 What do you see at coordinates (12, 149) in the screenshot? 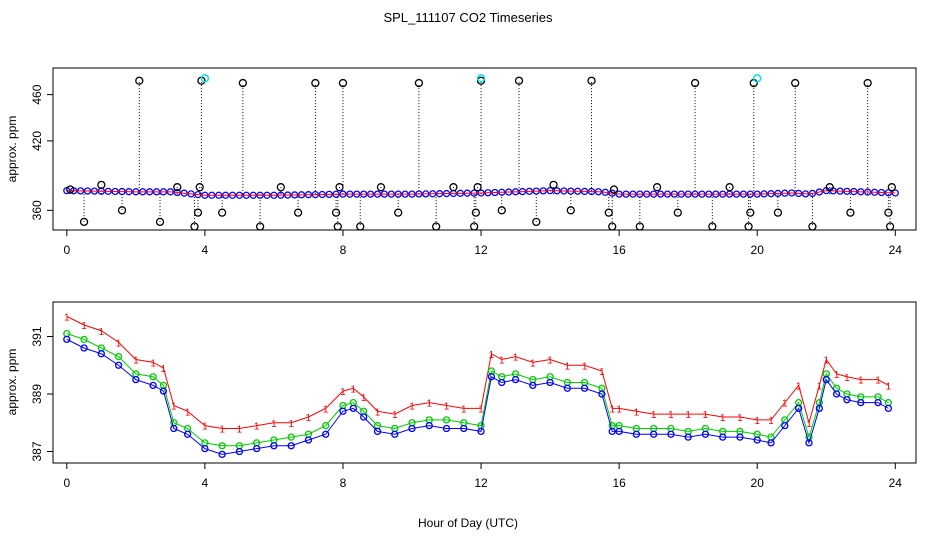
I see `y-axis-label-top: approx. ppm` at bounding box center [12, 149].